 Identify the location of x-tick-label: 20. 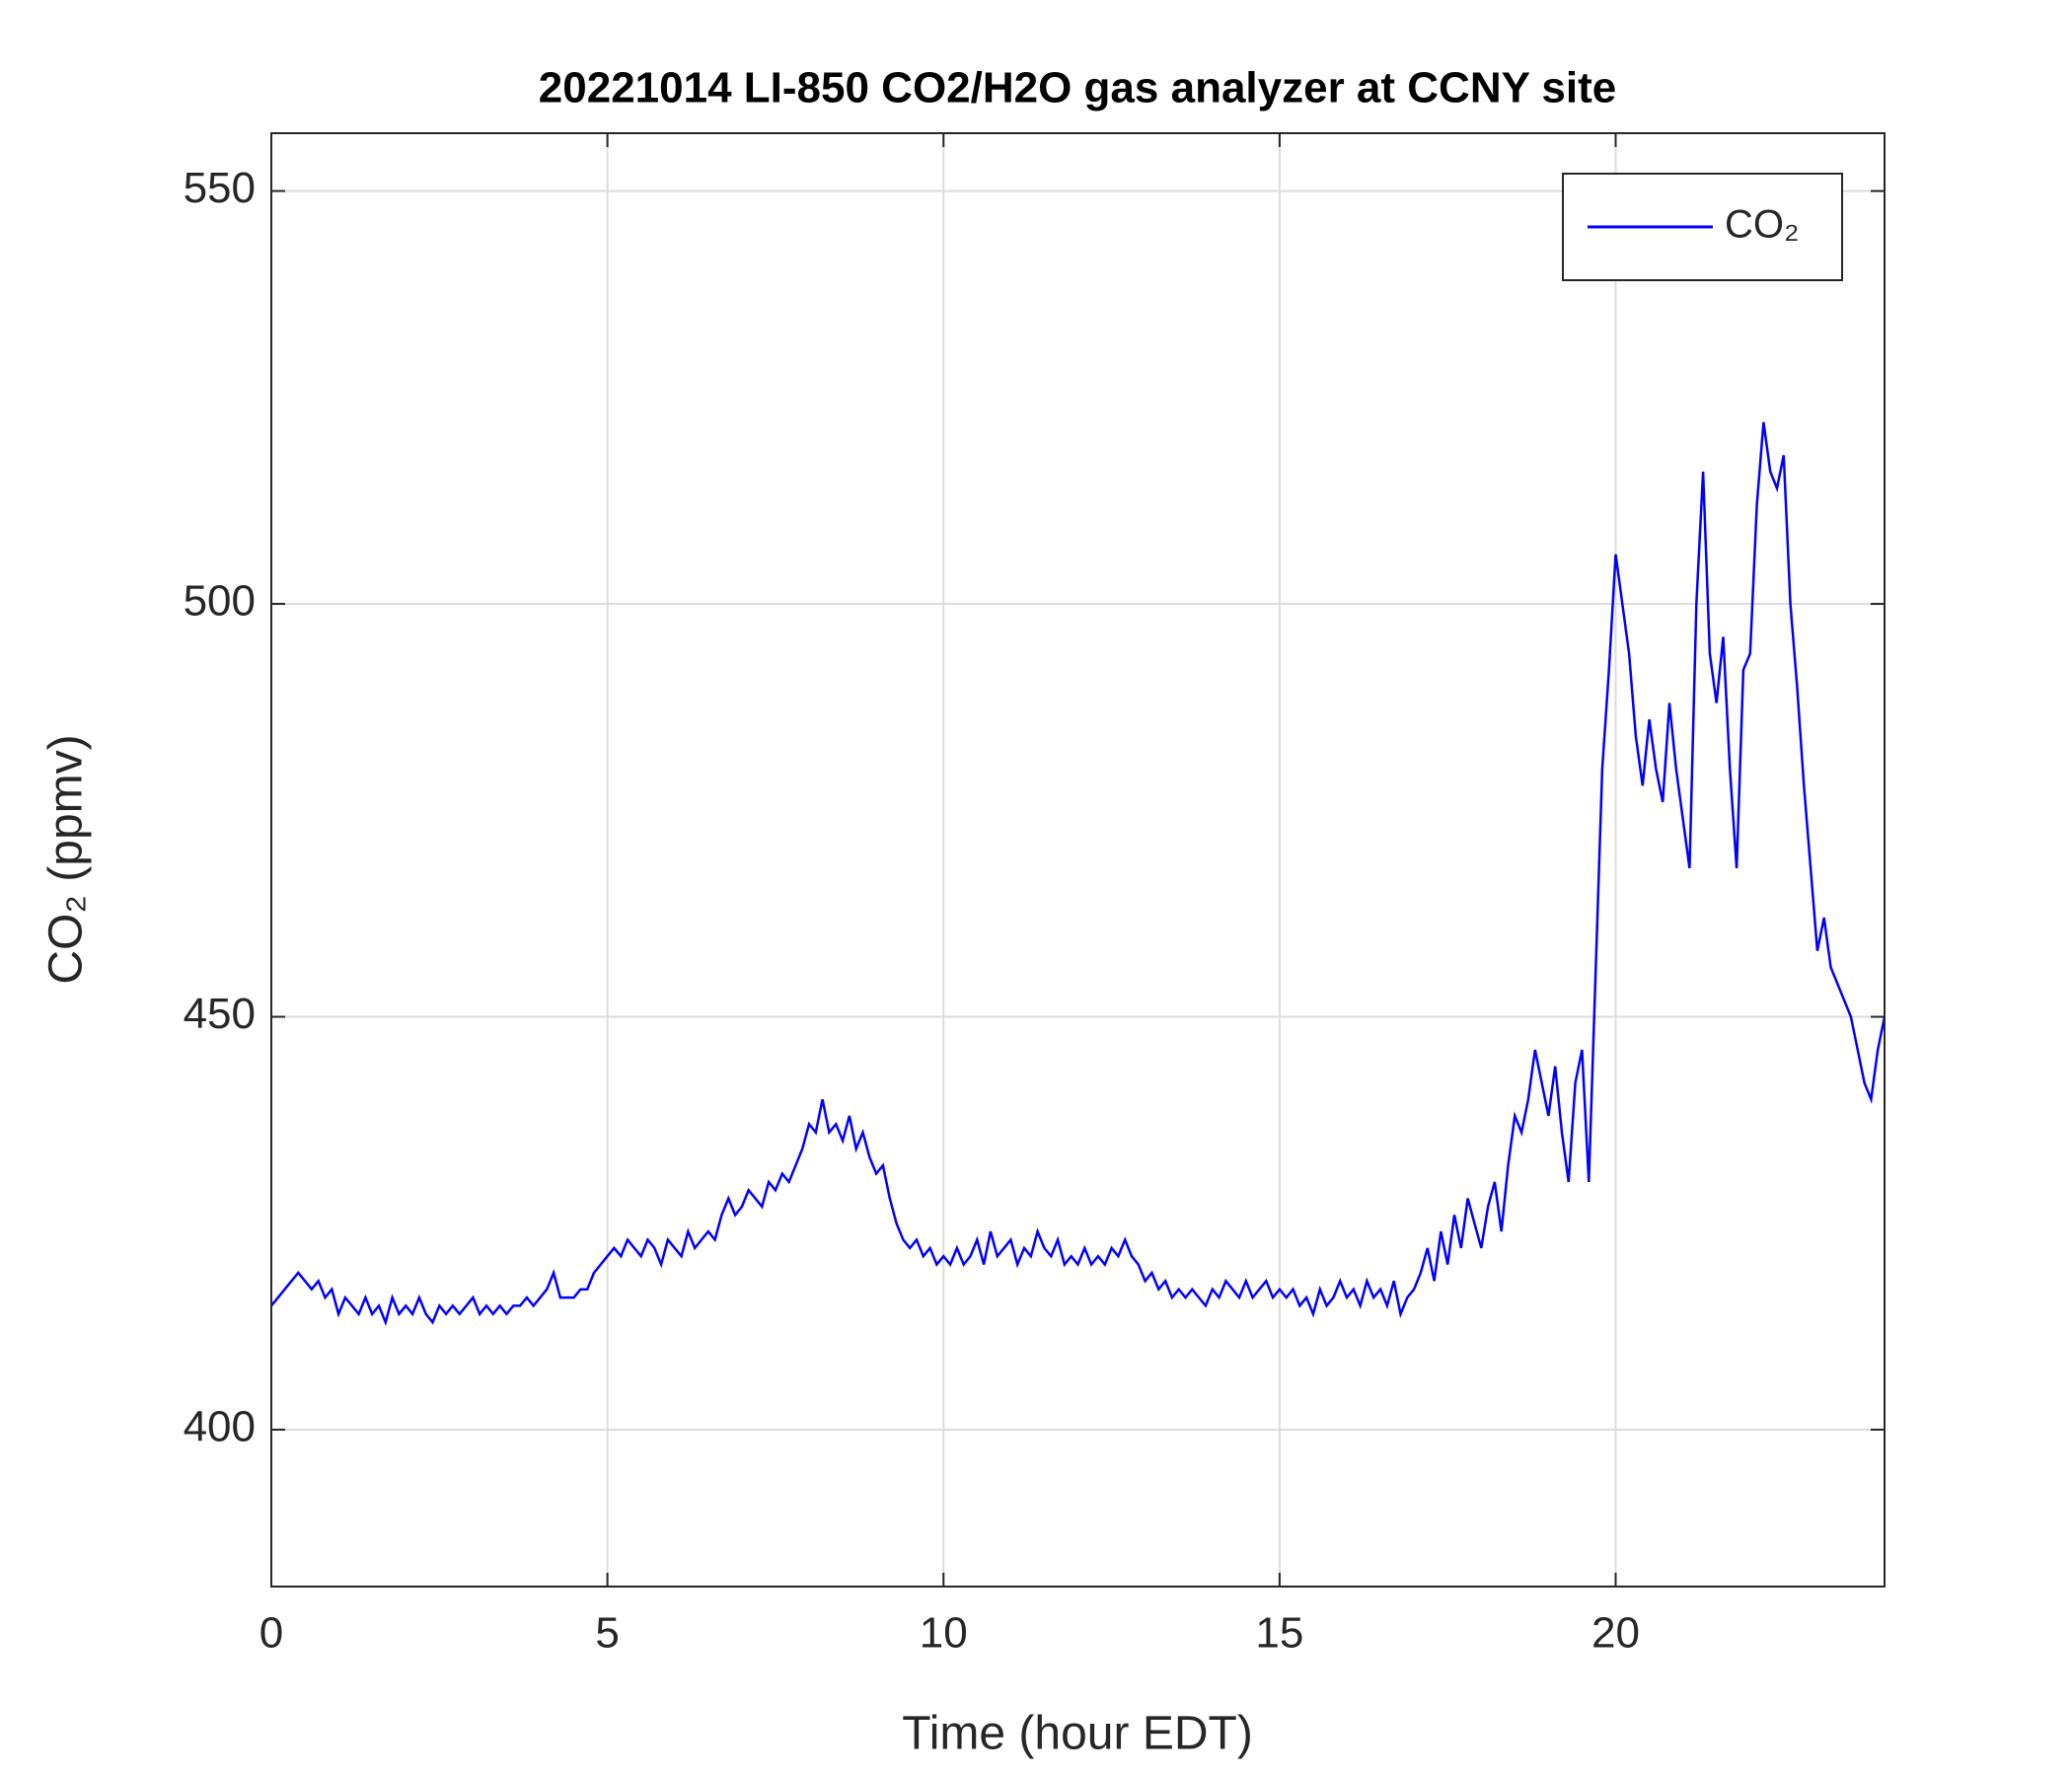
(1616, 1633).